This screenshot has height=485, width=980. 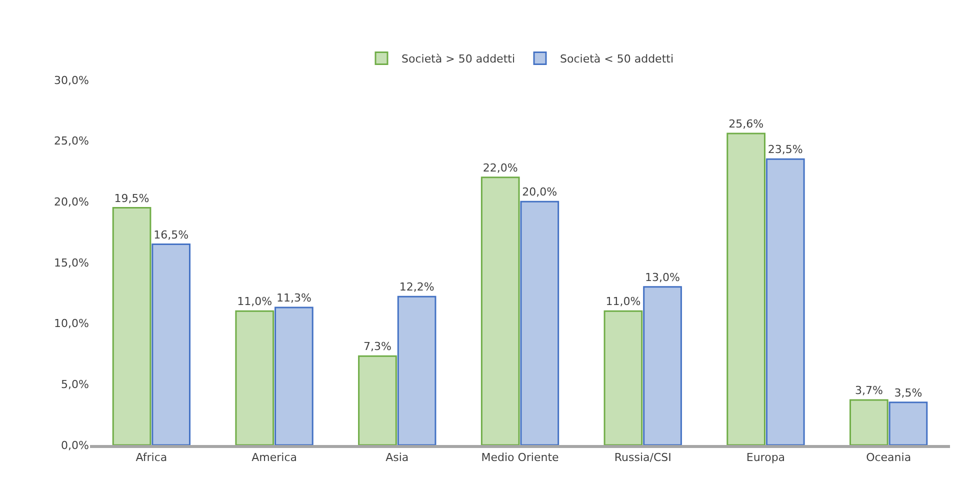 I want to click on x-tick-label: Europa, so click(x=766, y=457).